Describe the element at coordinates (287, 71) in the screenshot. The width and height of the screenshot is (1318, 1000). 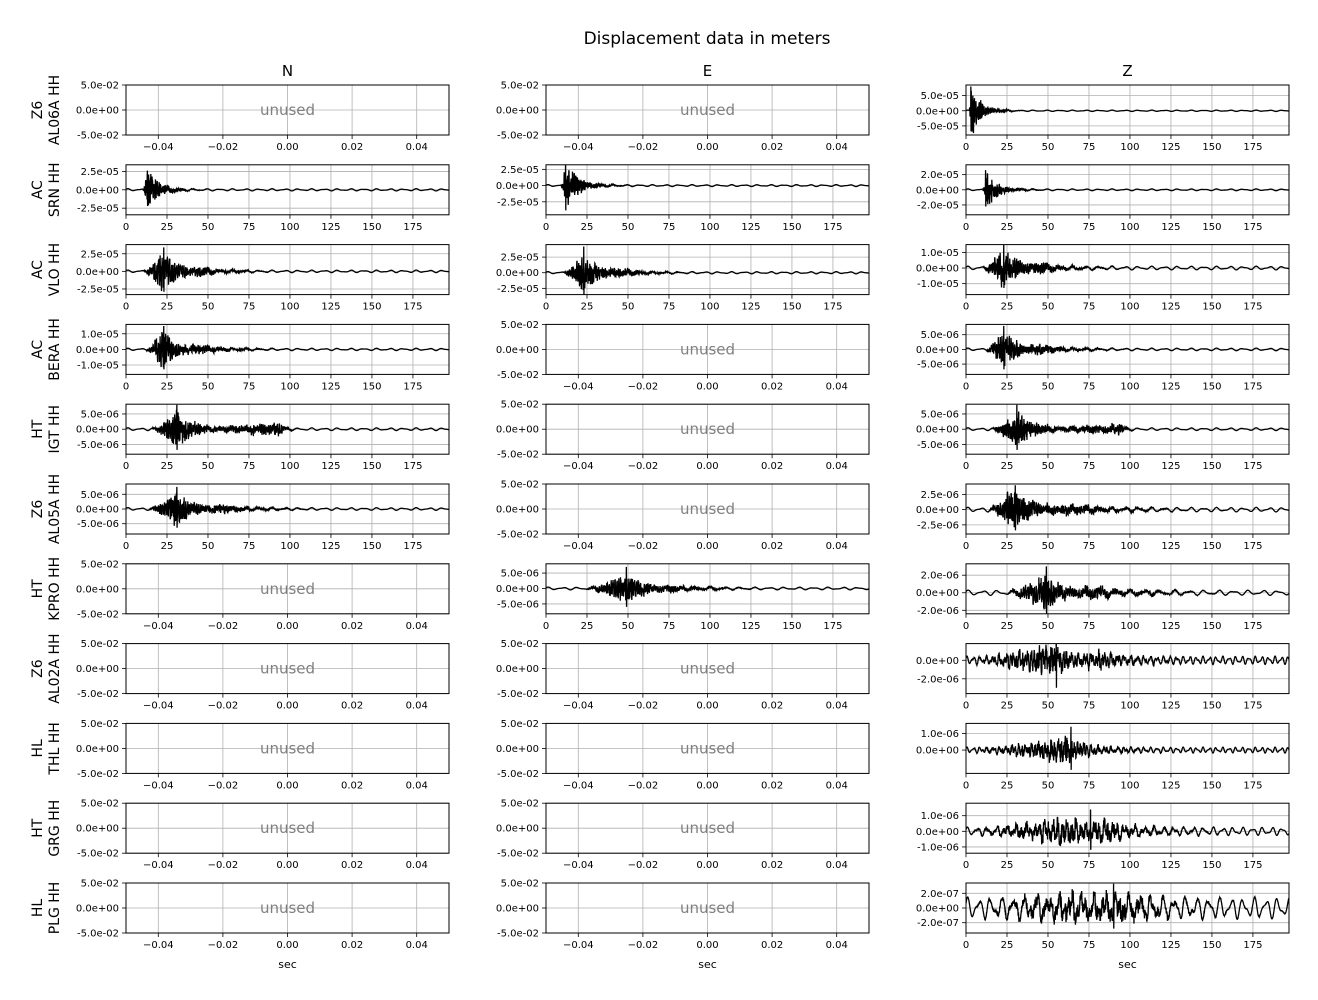
I see `column-title-n: N` at that location.